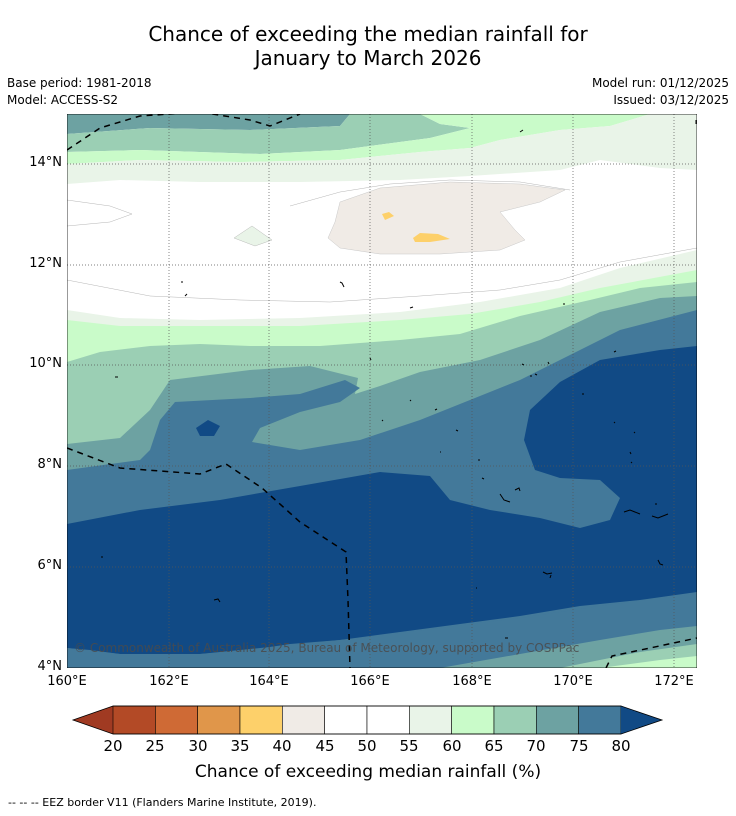 This screenshot has width=736, height=816. Describe the element at coordinates (253, 236) in the screenshot. I see `band-60-islet` at that location.